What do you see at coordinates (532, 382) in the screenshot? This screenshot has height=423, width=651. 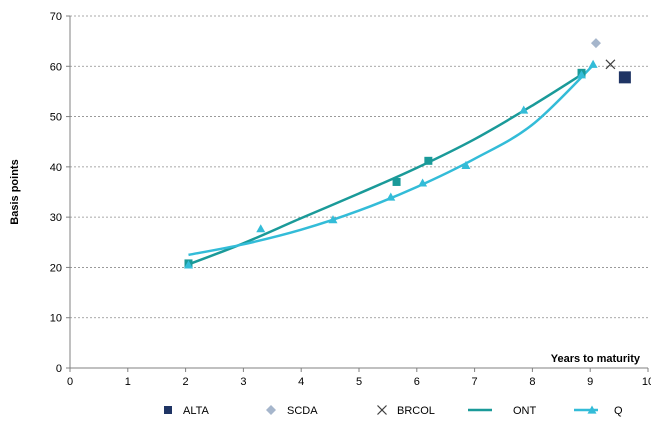 I see `x-tick-label: 8` at bounding box center [532, 382].